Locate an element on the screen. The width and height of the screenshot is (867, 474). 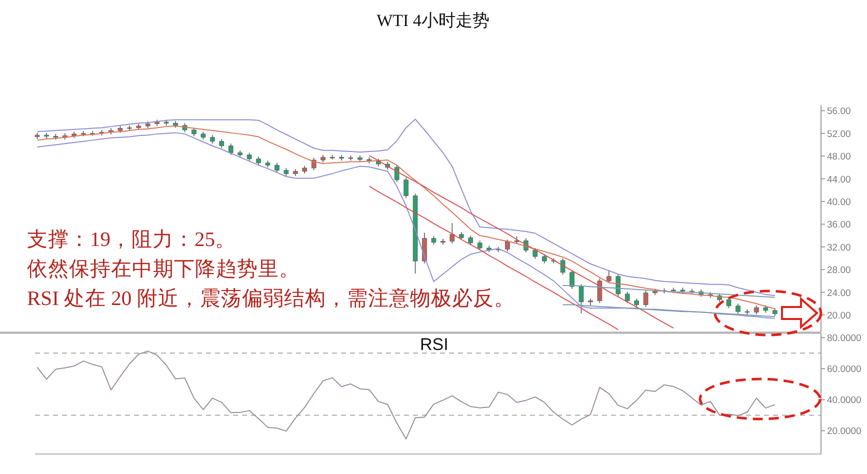
annotation: 支撑：19，阻力：25。 is located at coordinates (131, 239).